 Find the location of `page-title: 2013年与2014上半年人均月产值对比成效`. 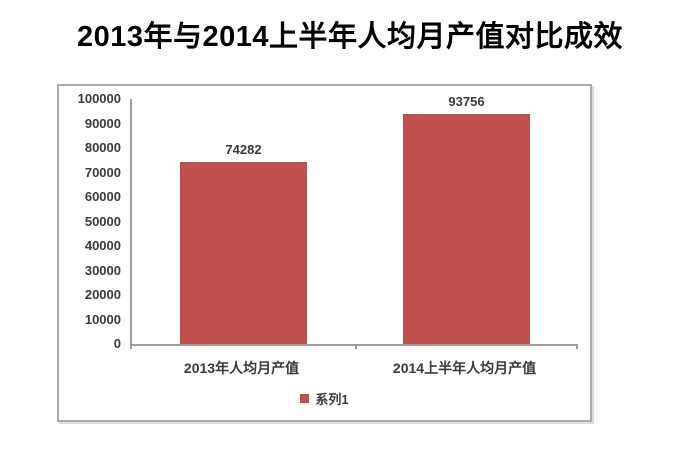

page-title: 2013年与2014上半年人均月产值对比成效 is located at coordinates (350, 37).